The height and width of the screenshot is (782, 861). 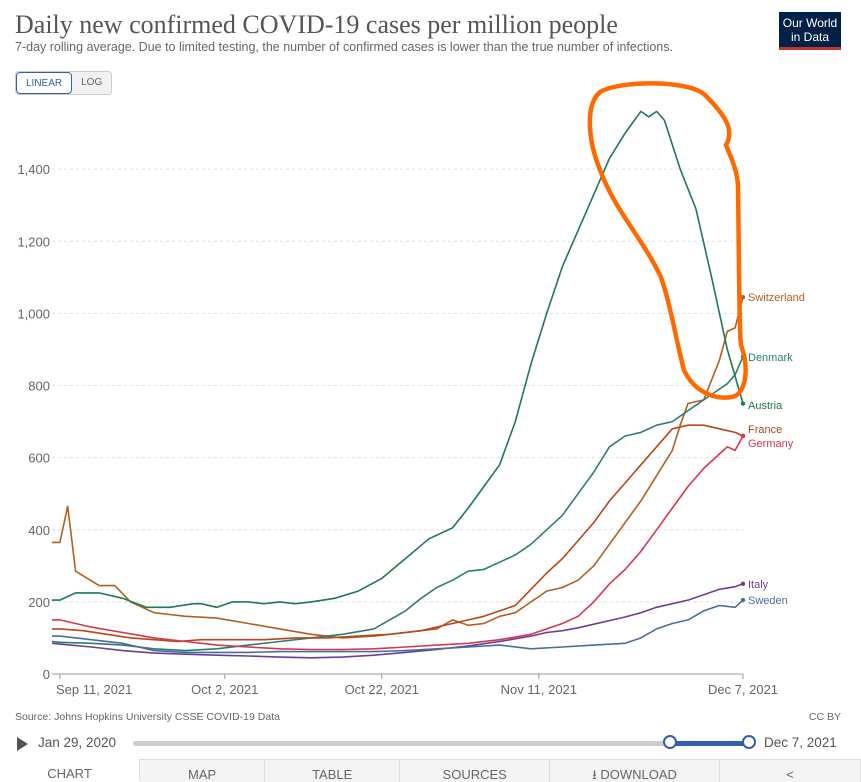 I want to click on linear-scale-button: LINEAR, so click(x=44, y=83).